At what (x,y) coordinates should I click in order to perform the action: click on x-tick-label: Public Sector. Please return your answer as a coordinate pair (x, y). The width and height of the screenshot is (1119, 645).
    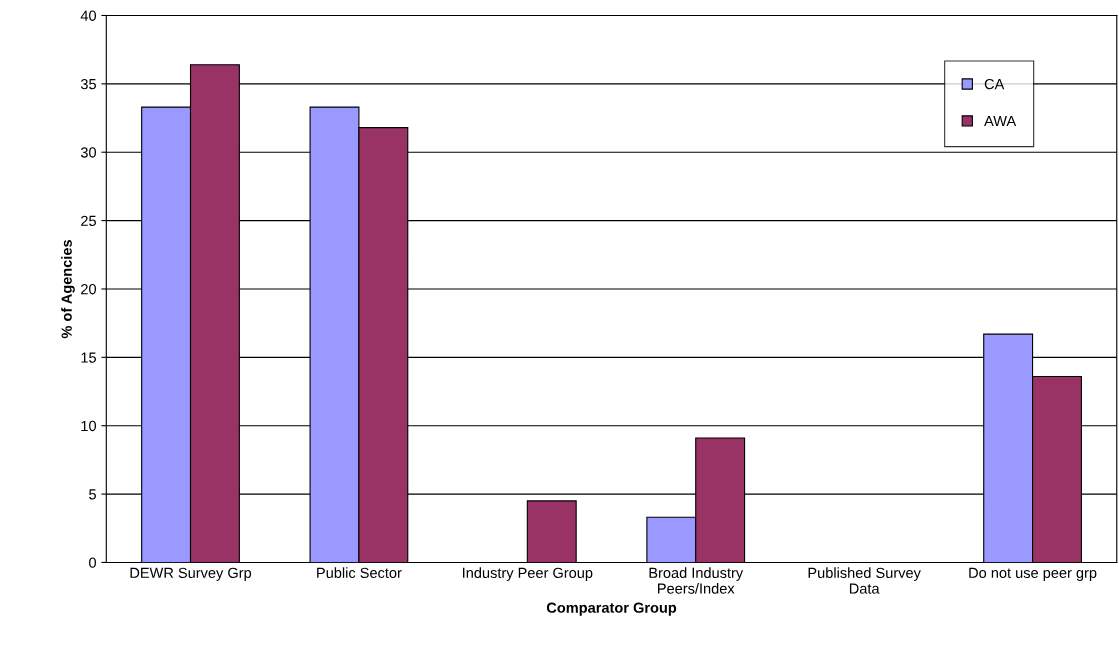
    Looking at the image, I should click on (359, 573).